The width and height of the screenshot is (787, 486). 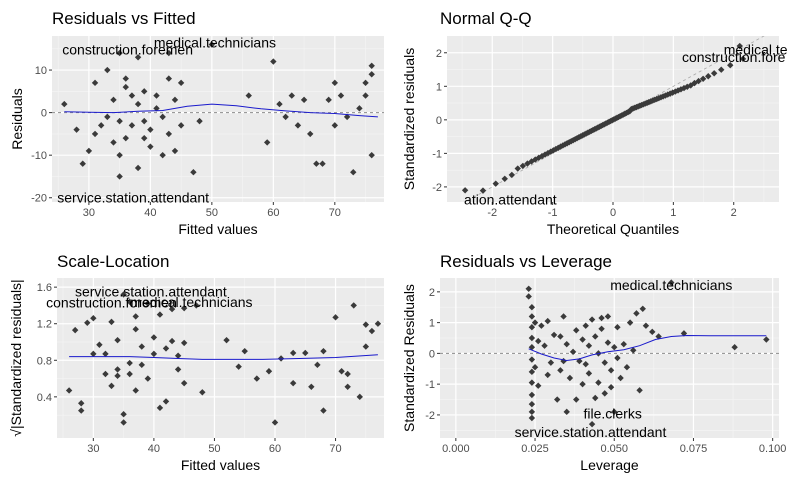 I want to click on y-tick-label: -2, so click(x=437, y=188).